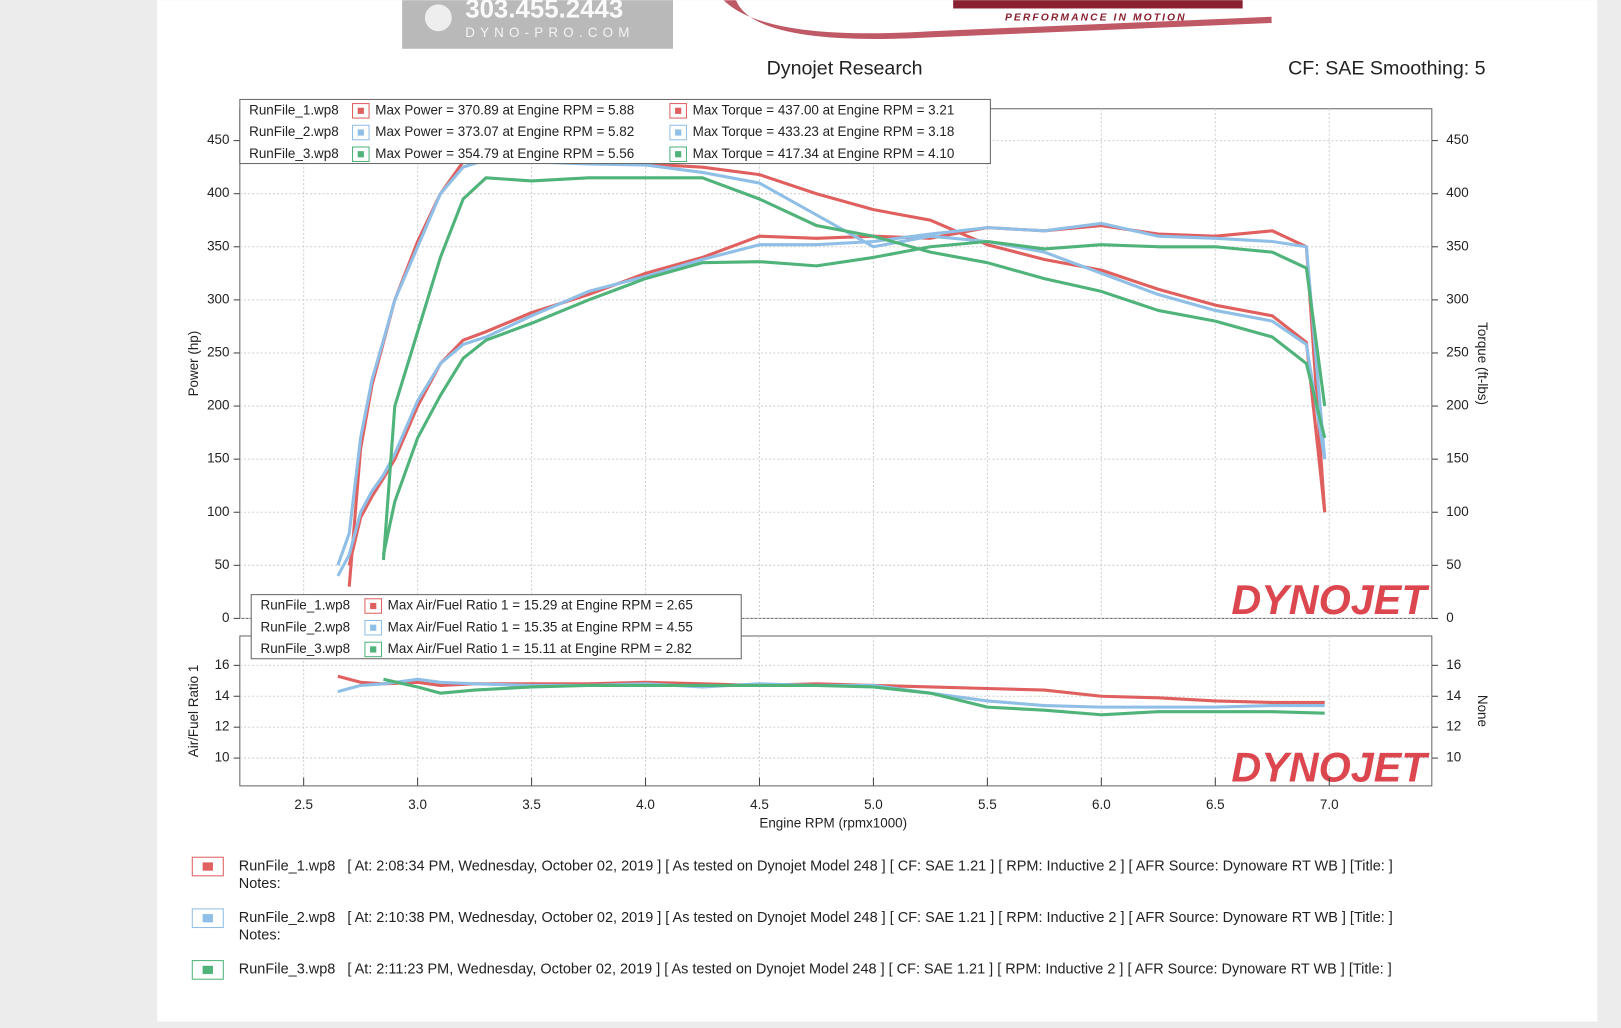  What do you see at coordinates (218, 139) in the screenshot?
I see `y-tick-label: 450` at bounding box center [218, 139].